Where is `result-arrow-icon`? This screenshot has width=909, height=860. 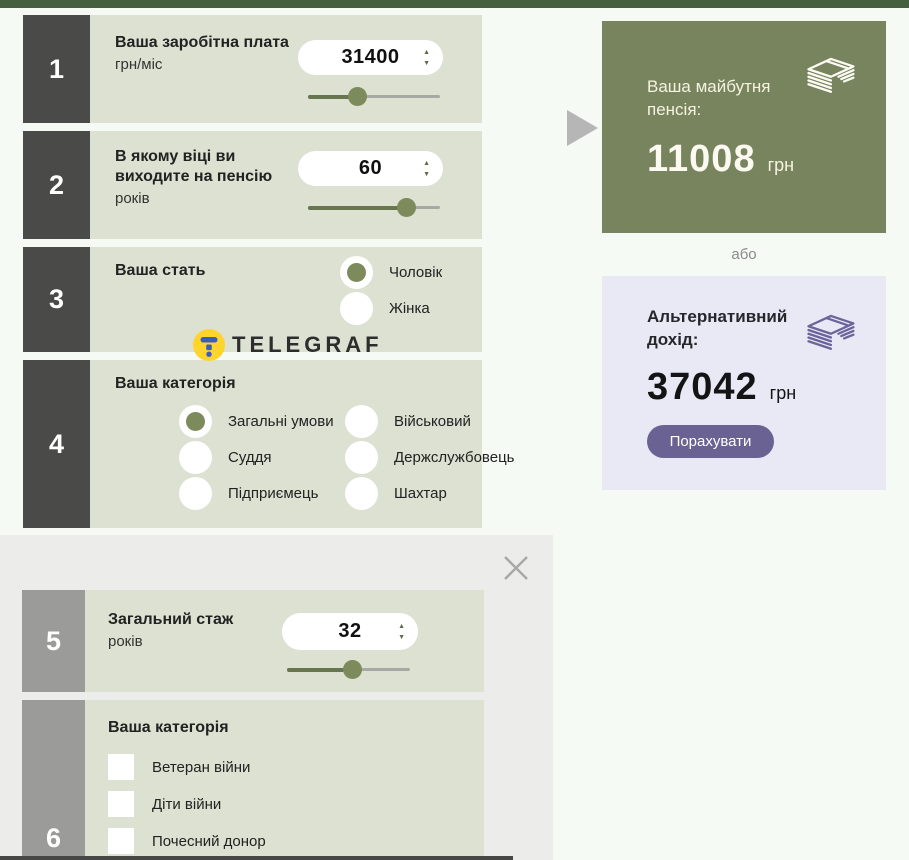
result-arrow-icon is located at coordinates (582, 128).